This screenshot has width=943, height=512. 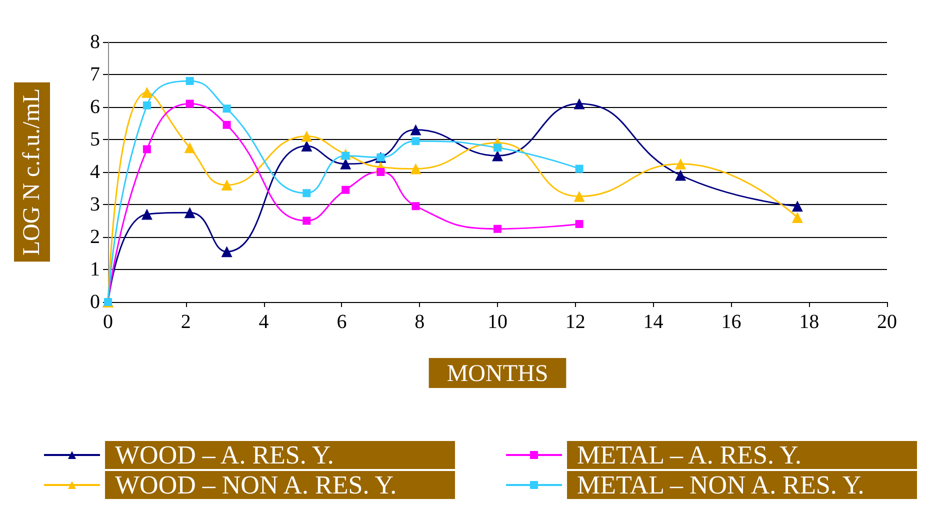 What do you see at coordinates (809, 322) in the screenshot?
I see `x-tick-label: 18` at bounding box center [809, 322].